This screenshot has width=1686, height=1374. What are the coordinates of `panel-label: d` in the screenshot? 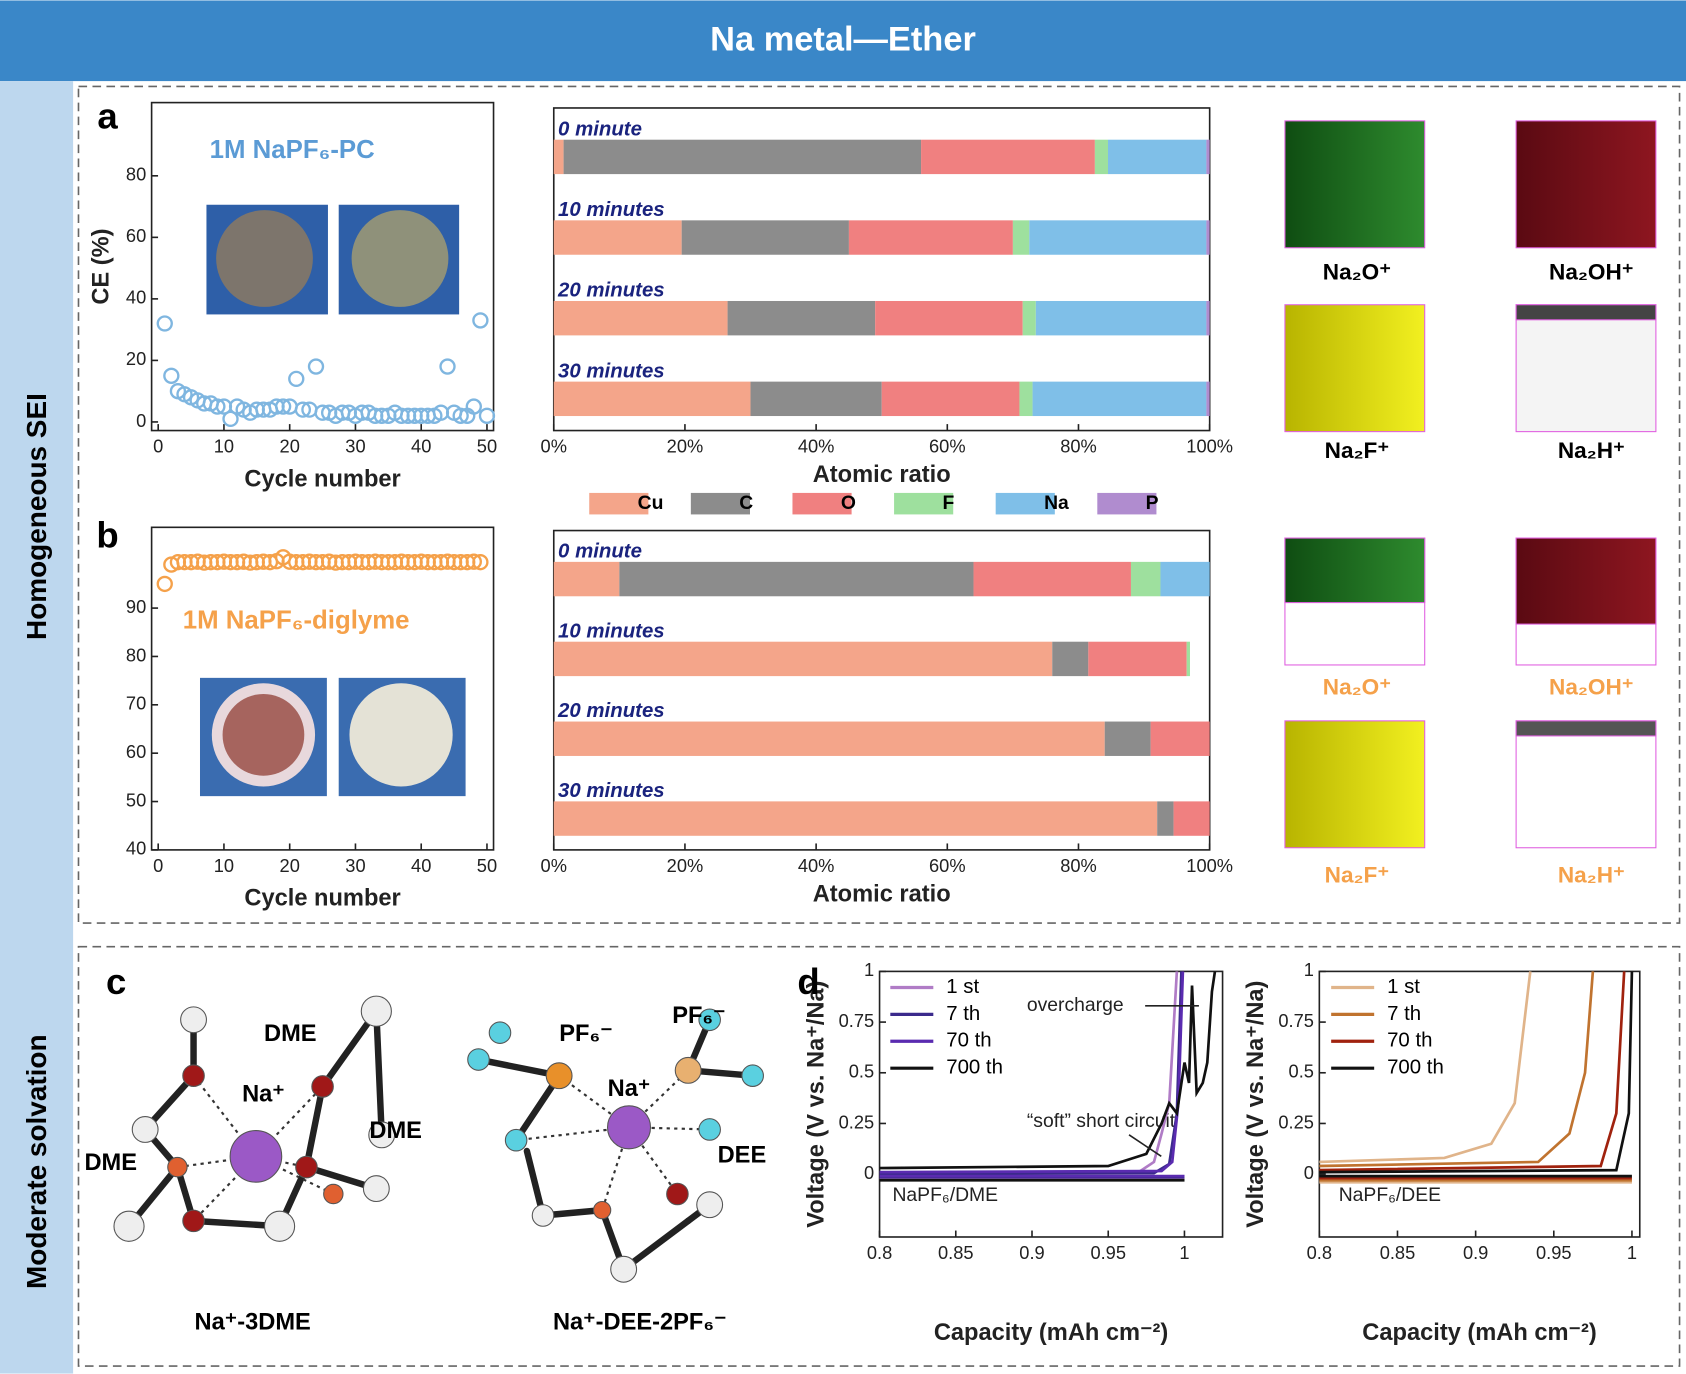 It's located at (808, 981).